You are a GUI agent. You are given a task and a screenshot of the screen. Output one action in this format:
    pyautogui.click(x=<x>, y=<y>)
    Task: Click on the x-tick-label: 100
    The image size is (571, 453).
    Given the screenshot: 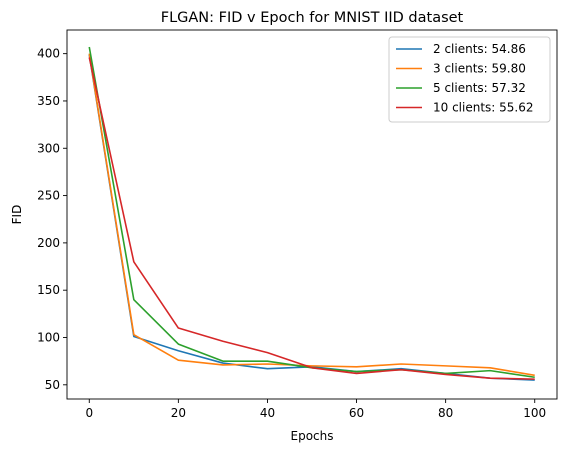 What is the action you would take?
    pyautogui.click(x=534, y=413)
    